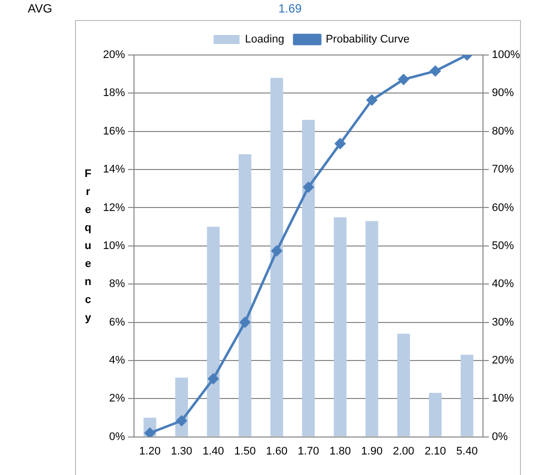 This screenshot has height=475, width=549. I want to click on x-tick-label: 1.80, so click(340, 451).